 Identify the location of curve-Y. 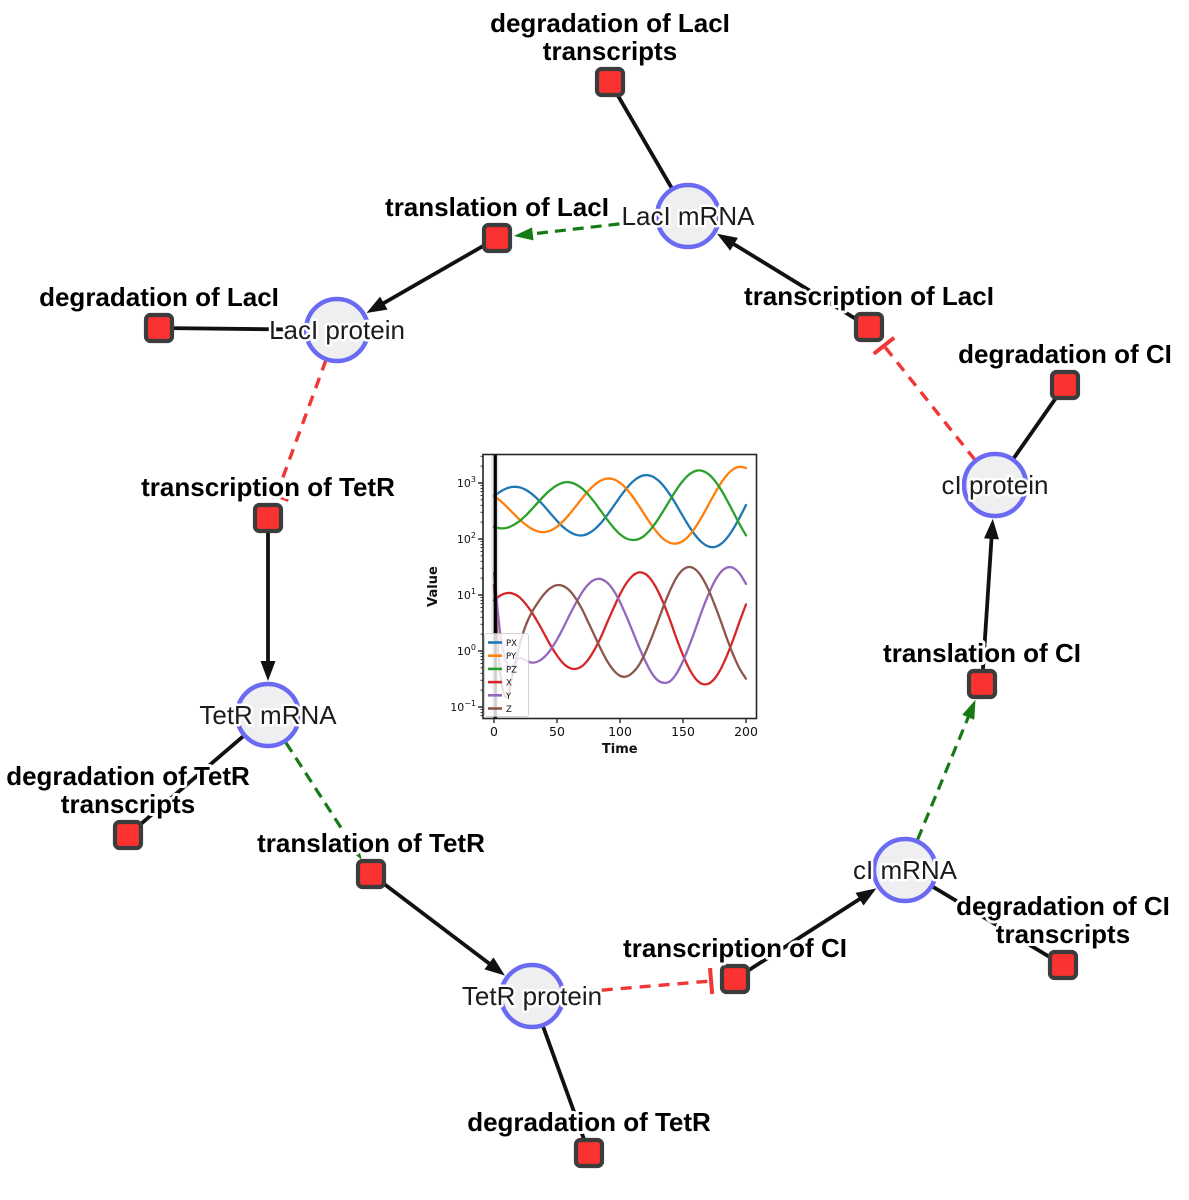
(620, 624).